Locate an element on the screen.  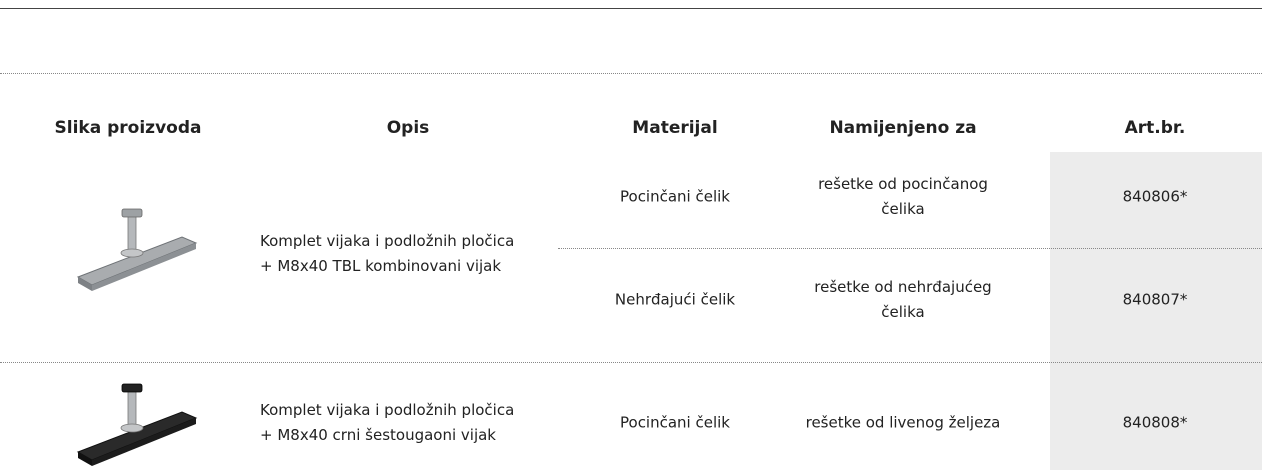
article-number: 840806* is located at coordinates (1155, 196).